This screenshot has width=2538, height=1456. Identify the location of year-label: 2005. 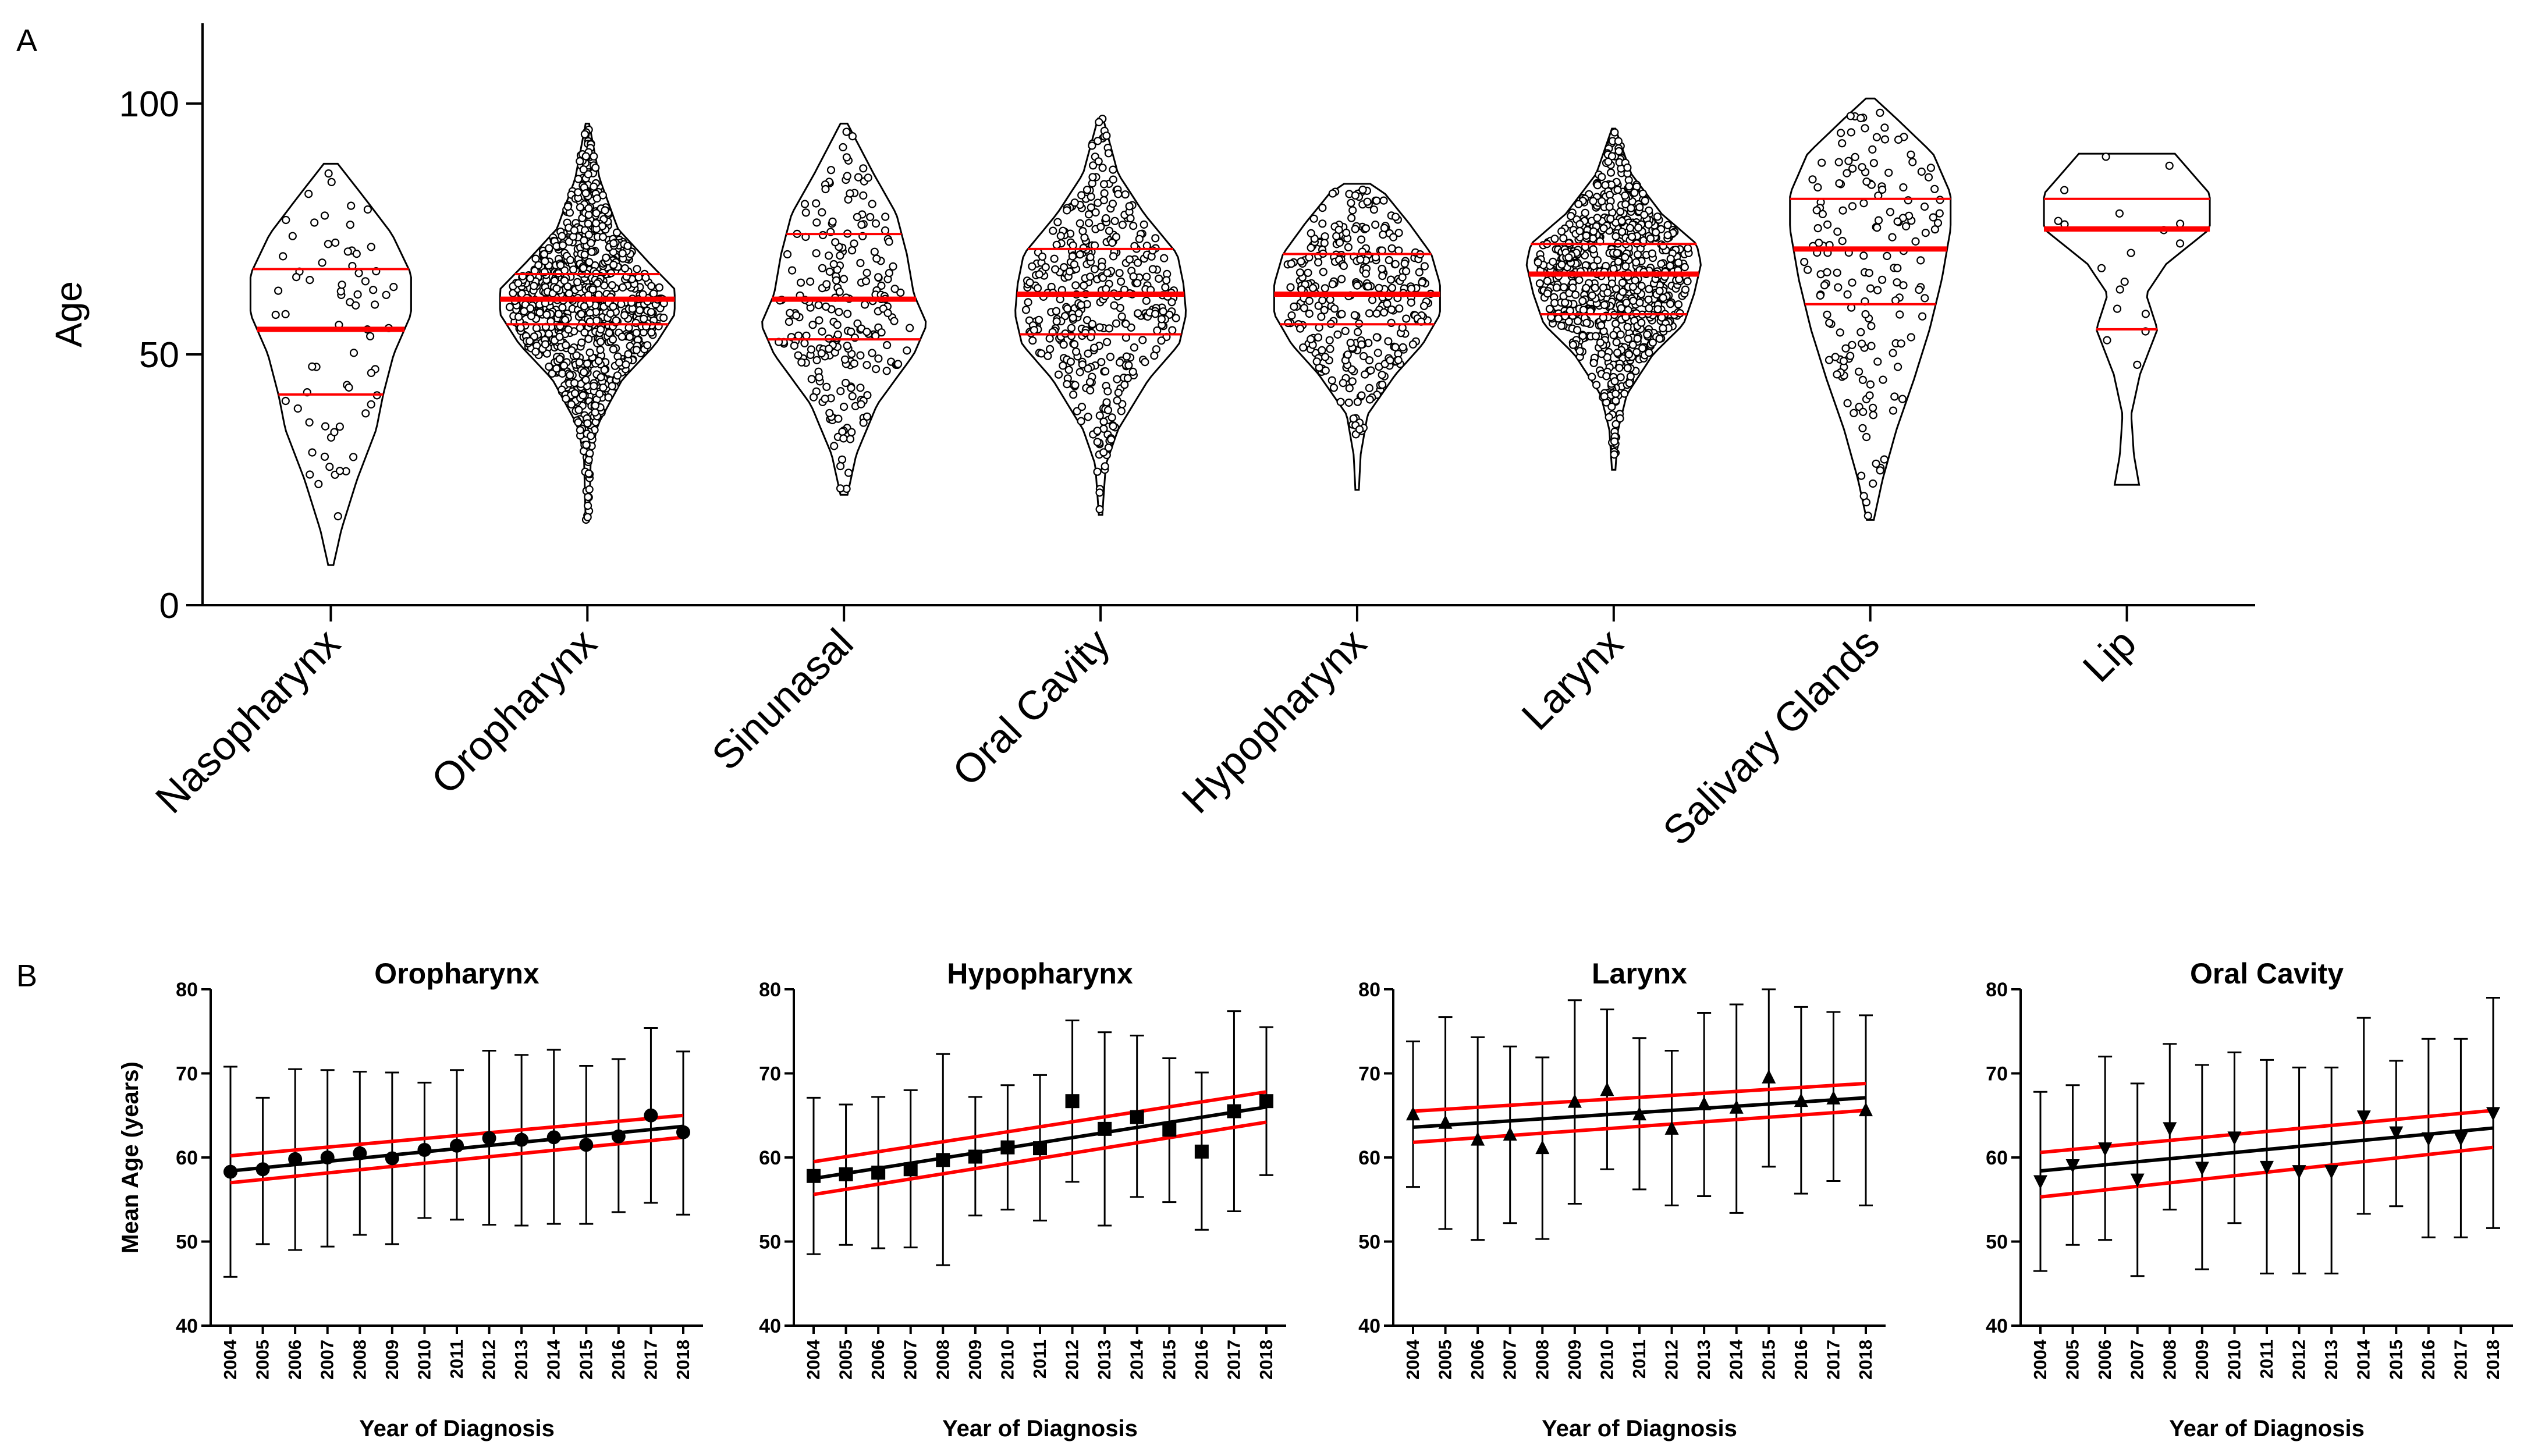
(263, 1360).